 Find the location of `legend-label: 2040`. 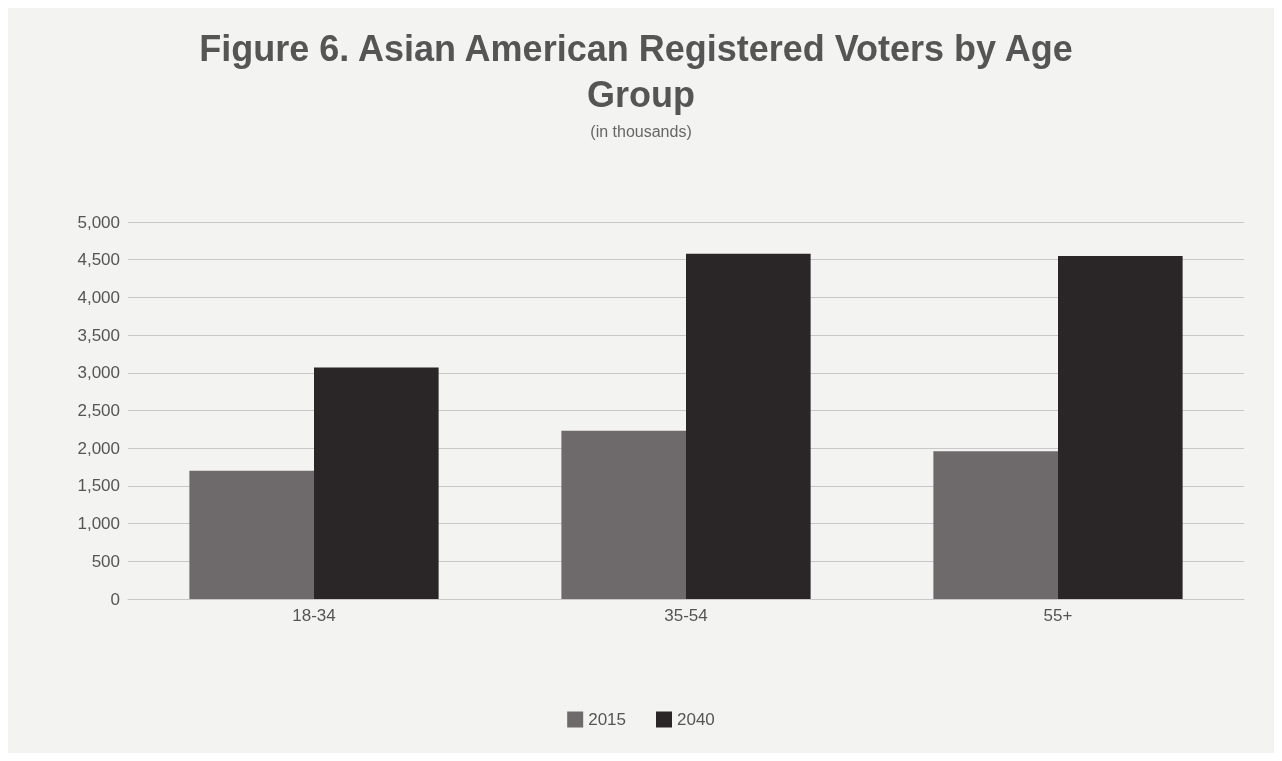

legend-label: 2040 is located at coordinates (696, 719).